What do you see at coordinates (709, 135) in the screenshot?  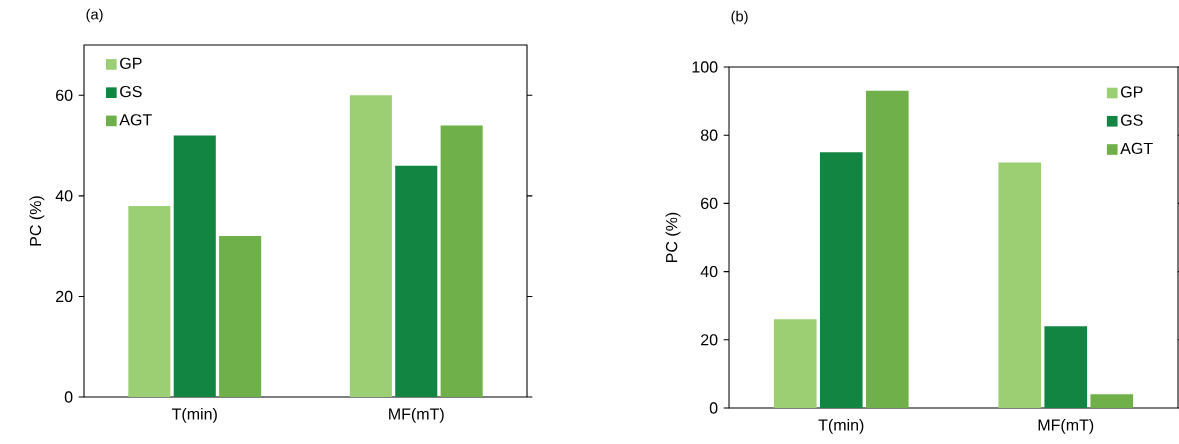 I see `y-tick-label: 80` at bounding box center [709, 135].